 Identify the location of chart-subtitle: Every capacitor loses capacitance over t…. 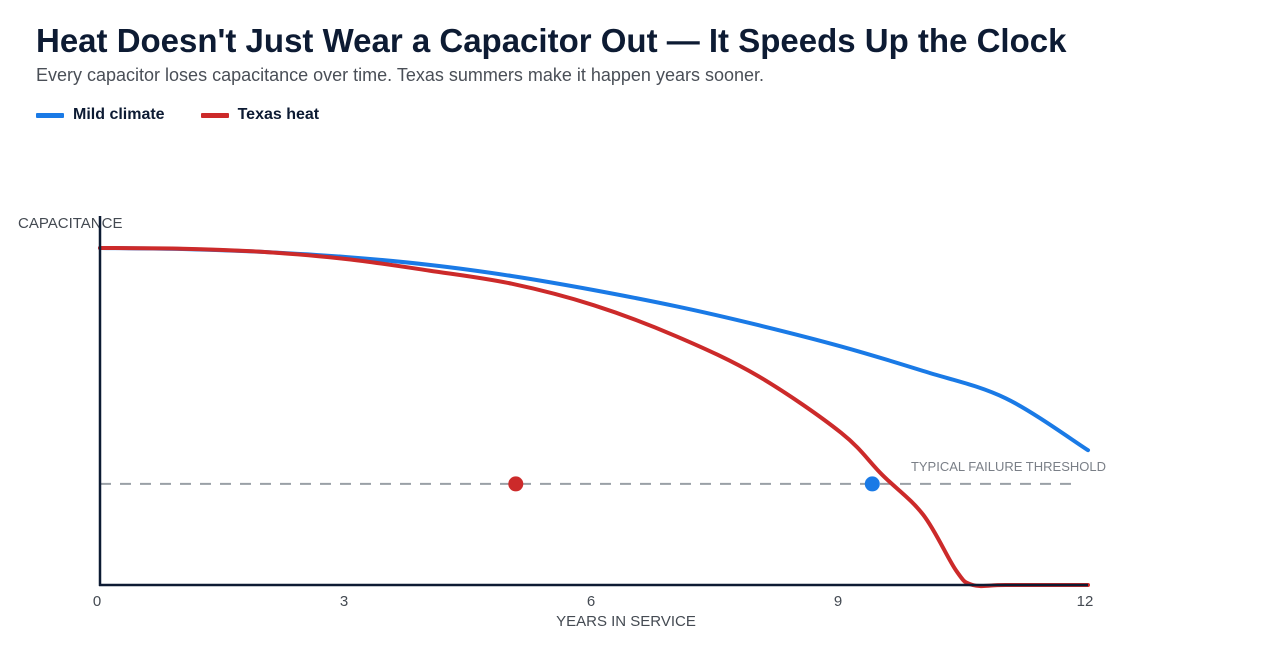
(400, 75).